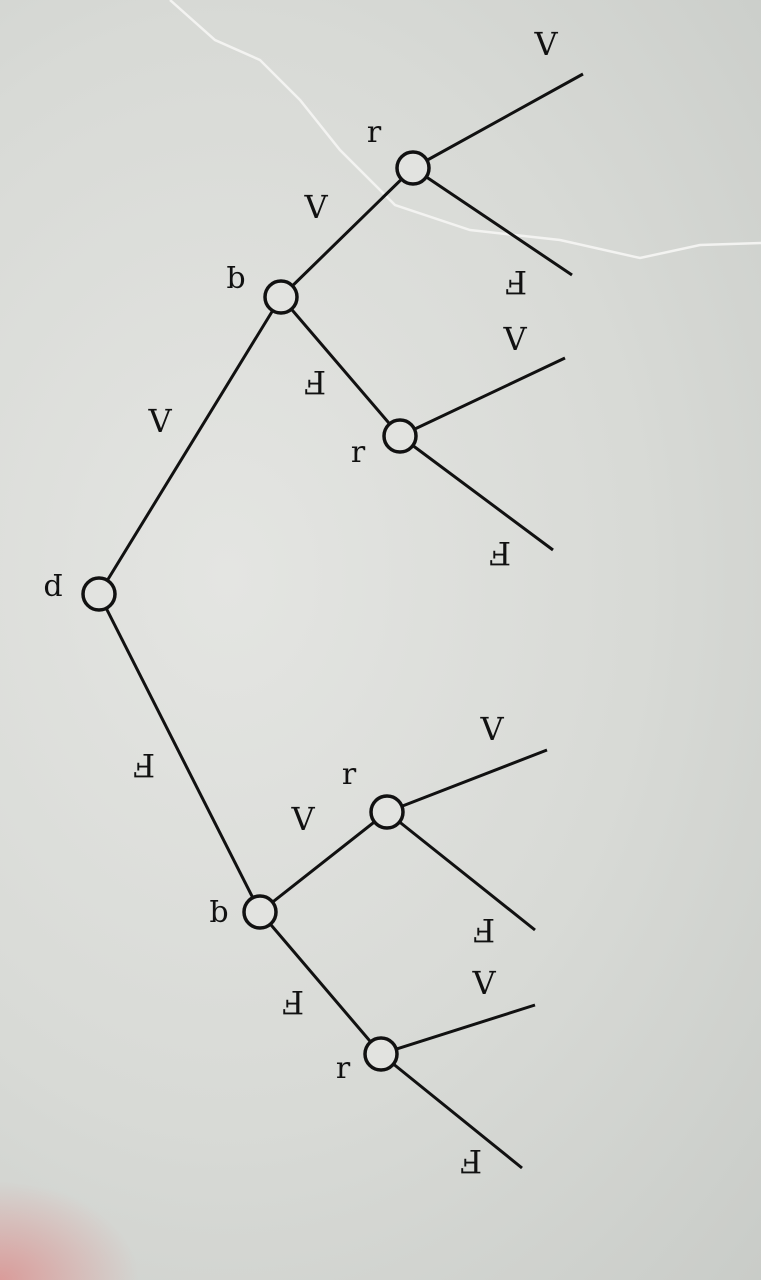 This screenshot has width=761, height=1280. Describe the element at coordinates (302, 819) in the screenshot. I see `branch-label-q2-r3: V` at that location.